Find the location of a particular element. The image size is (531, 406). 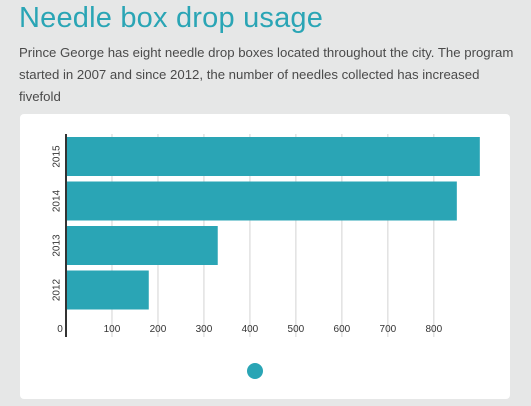

x-tick-label: 800 is located at coordinates (433, 329).